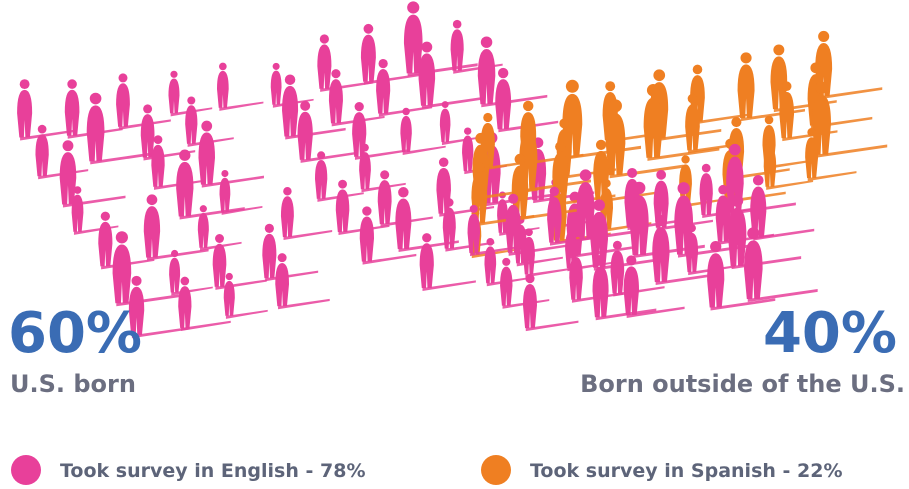  Describe the element at coordinates (75, 333) in the screenshot. I see `us-born-percent: 60%` at that location.